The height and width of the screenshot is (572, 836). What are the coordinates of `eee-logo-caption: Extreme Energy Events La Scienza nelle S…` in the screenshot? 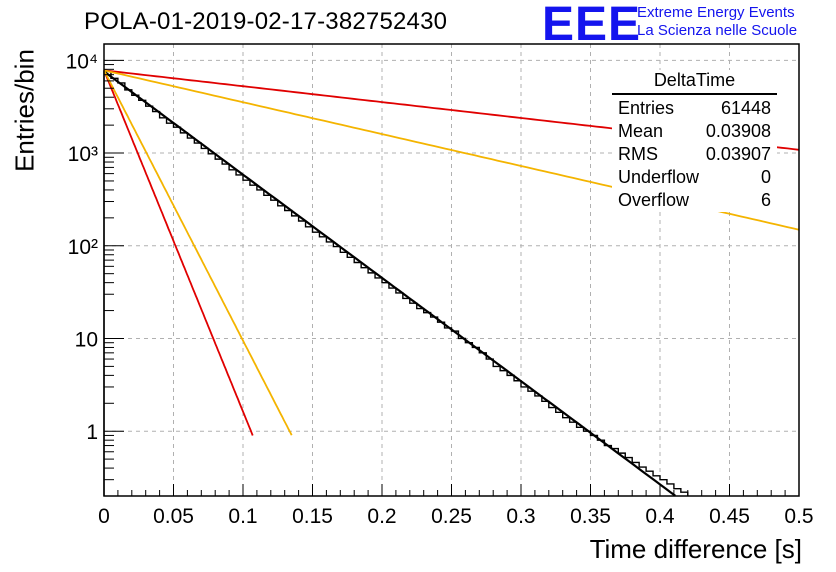 It's located at (717, 22).